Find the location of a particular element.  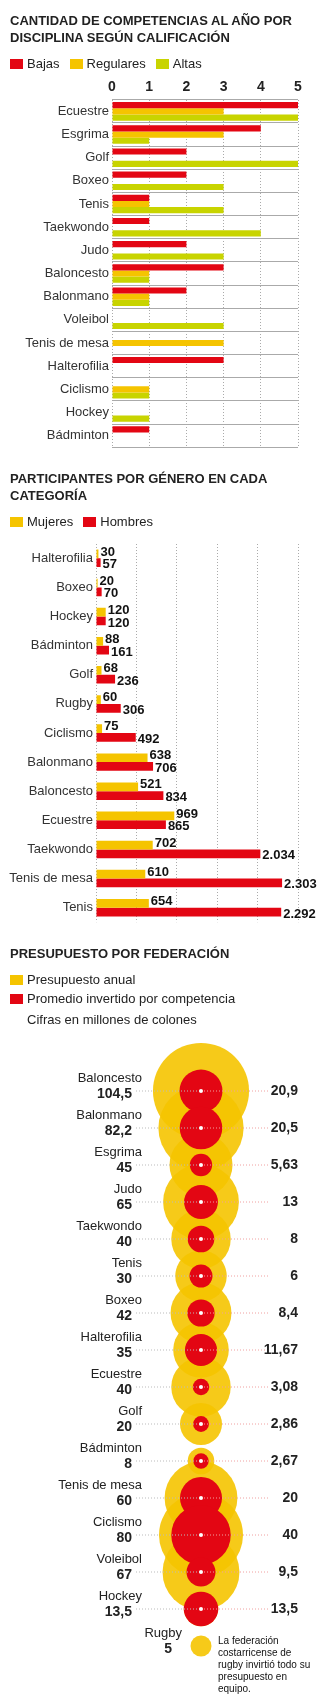

data-label: 2,67 is located at coordinates (284, 1459).